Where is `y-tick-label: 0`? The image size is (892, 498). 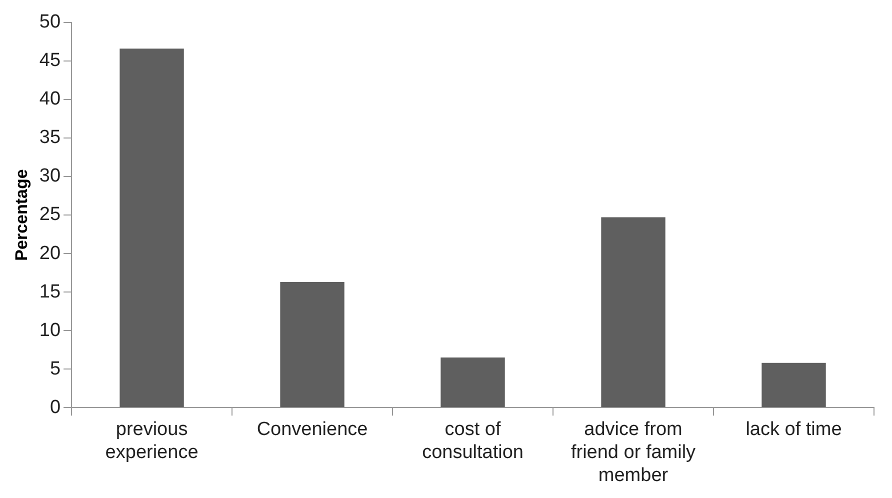 y-tick-label: 0 is located at coordinates (55, 407).